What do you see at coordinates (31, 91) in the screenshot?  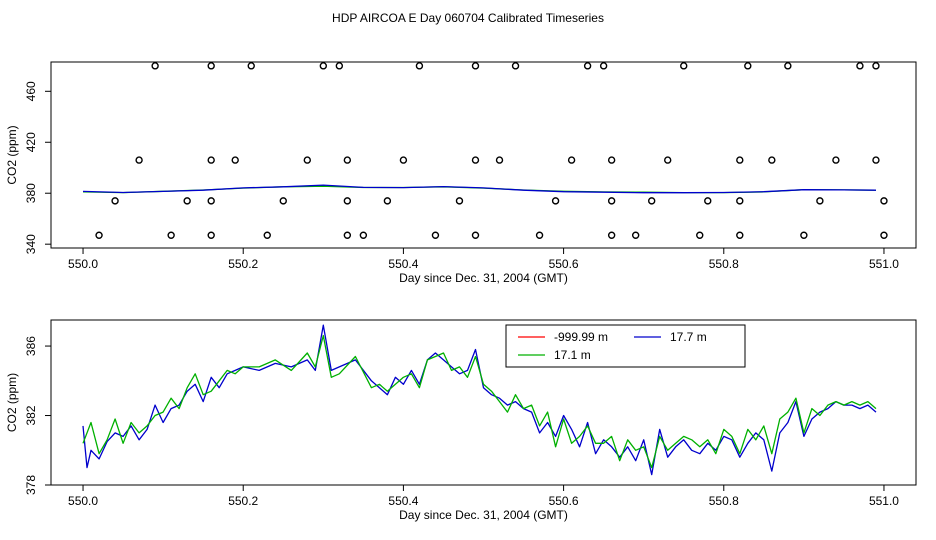 I see `y-tick-label: 460` at bounding box center [31, 91].